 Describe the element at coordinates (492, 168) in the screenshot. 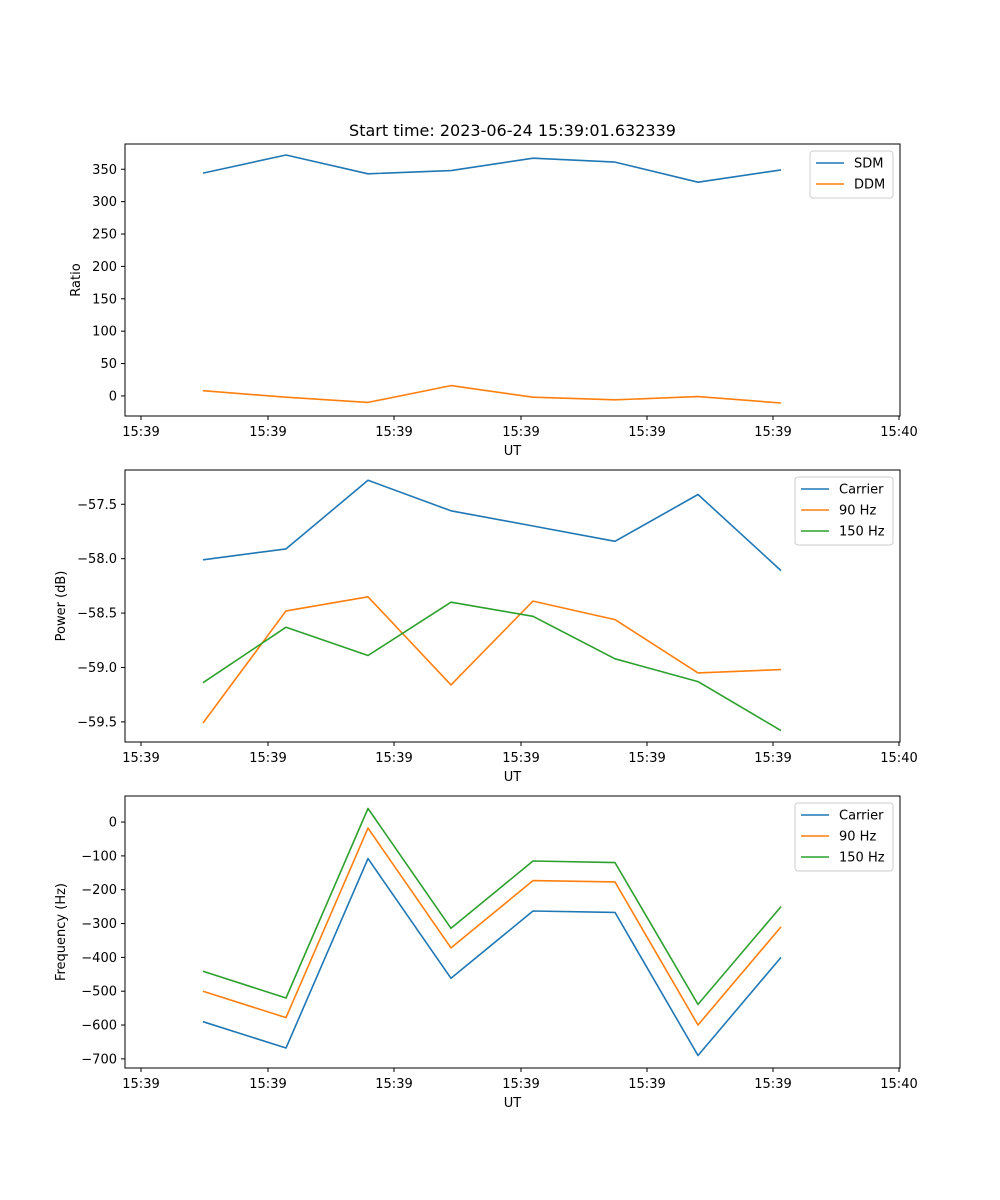

I see `series-line-sdm` at that location.